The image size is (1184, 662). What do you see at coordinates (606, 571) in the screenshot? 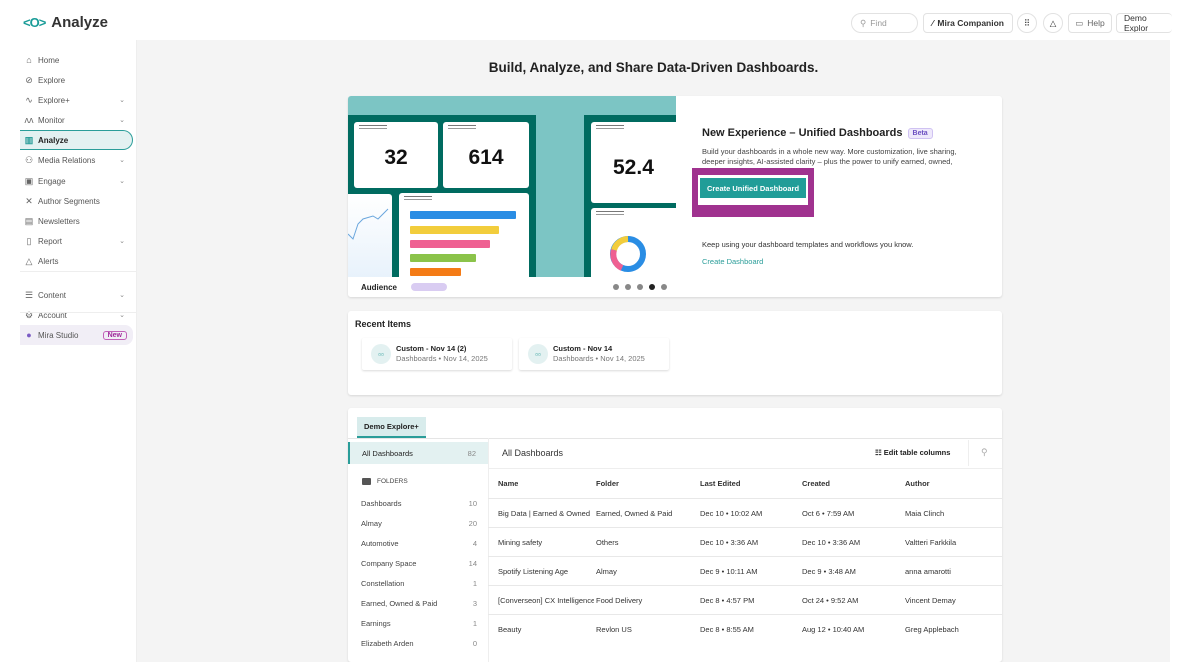
I see `table-cell: Almay` at bounding box center [606, 571].